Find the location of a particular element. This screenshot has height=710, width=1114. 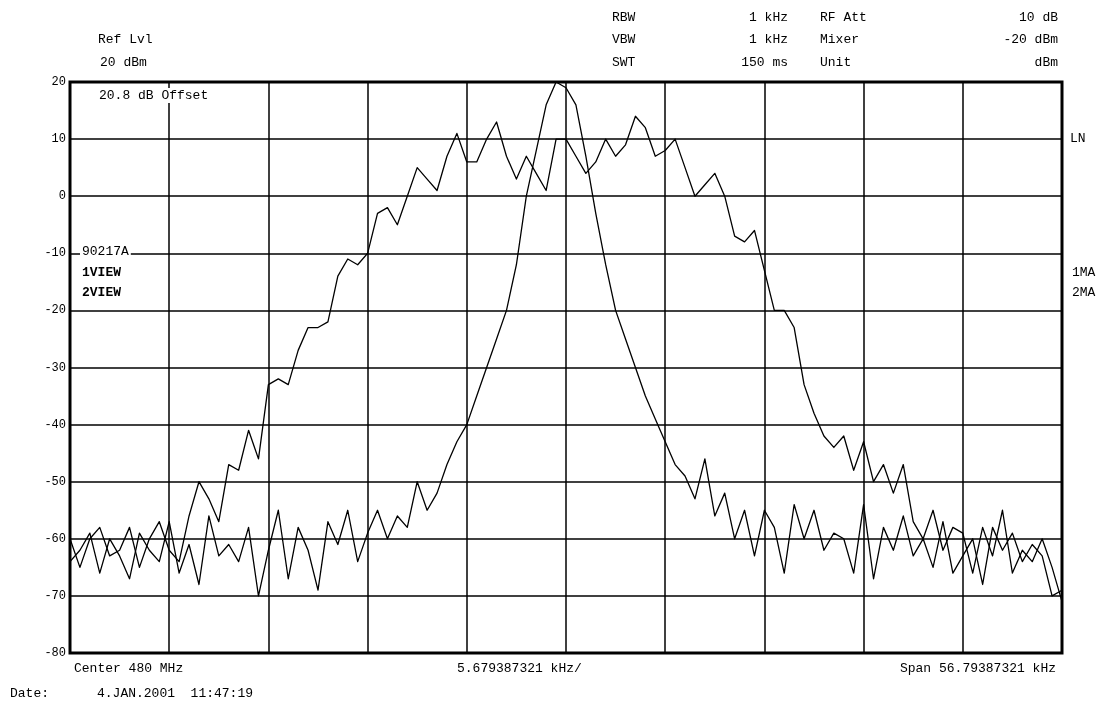

text: 150 ms is located at coordinates (764, 62).